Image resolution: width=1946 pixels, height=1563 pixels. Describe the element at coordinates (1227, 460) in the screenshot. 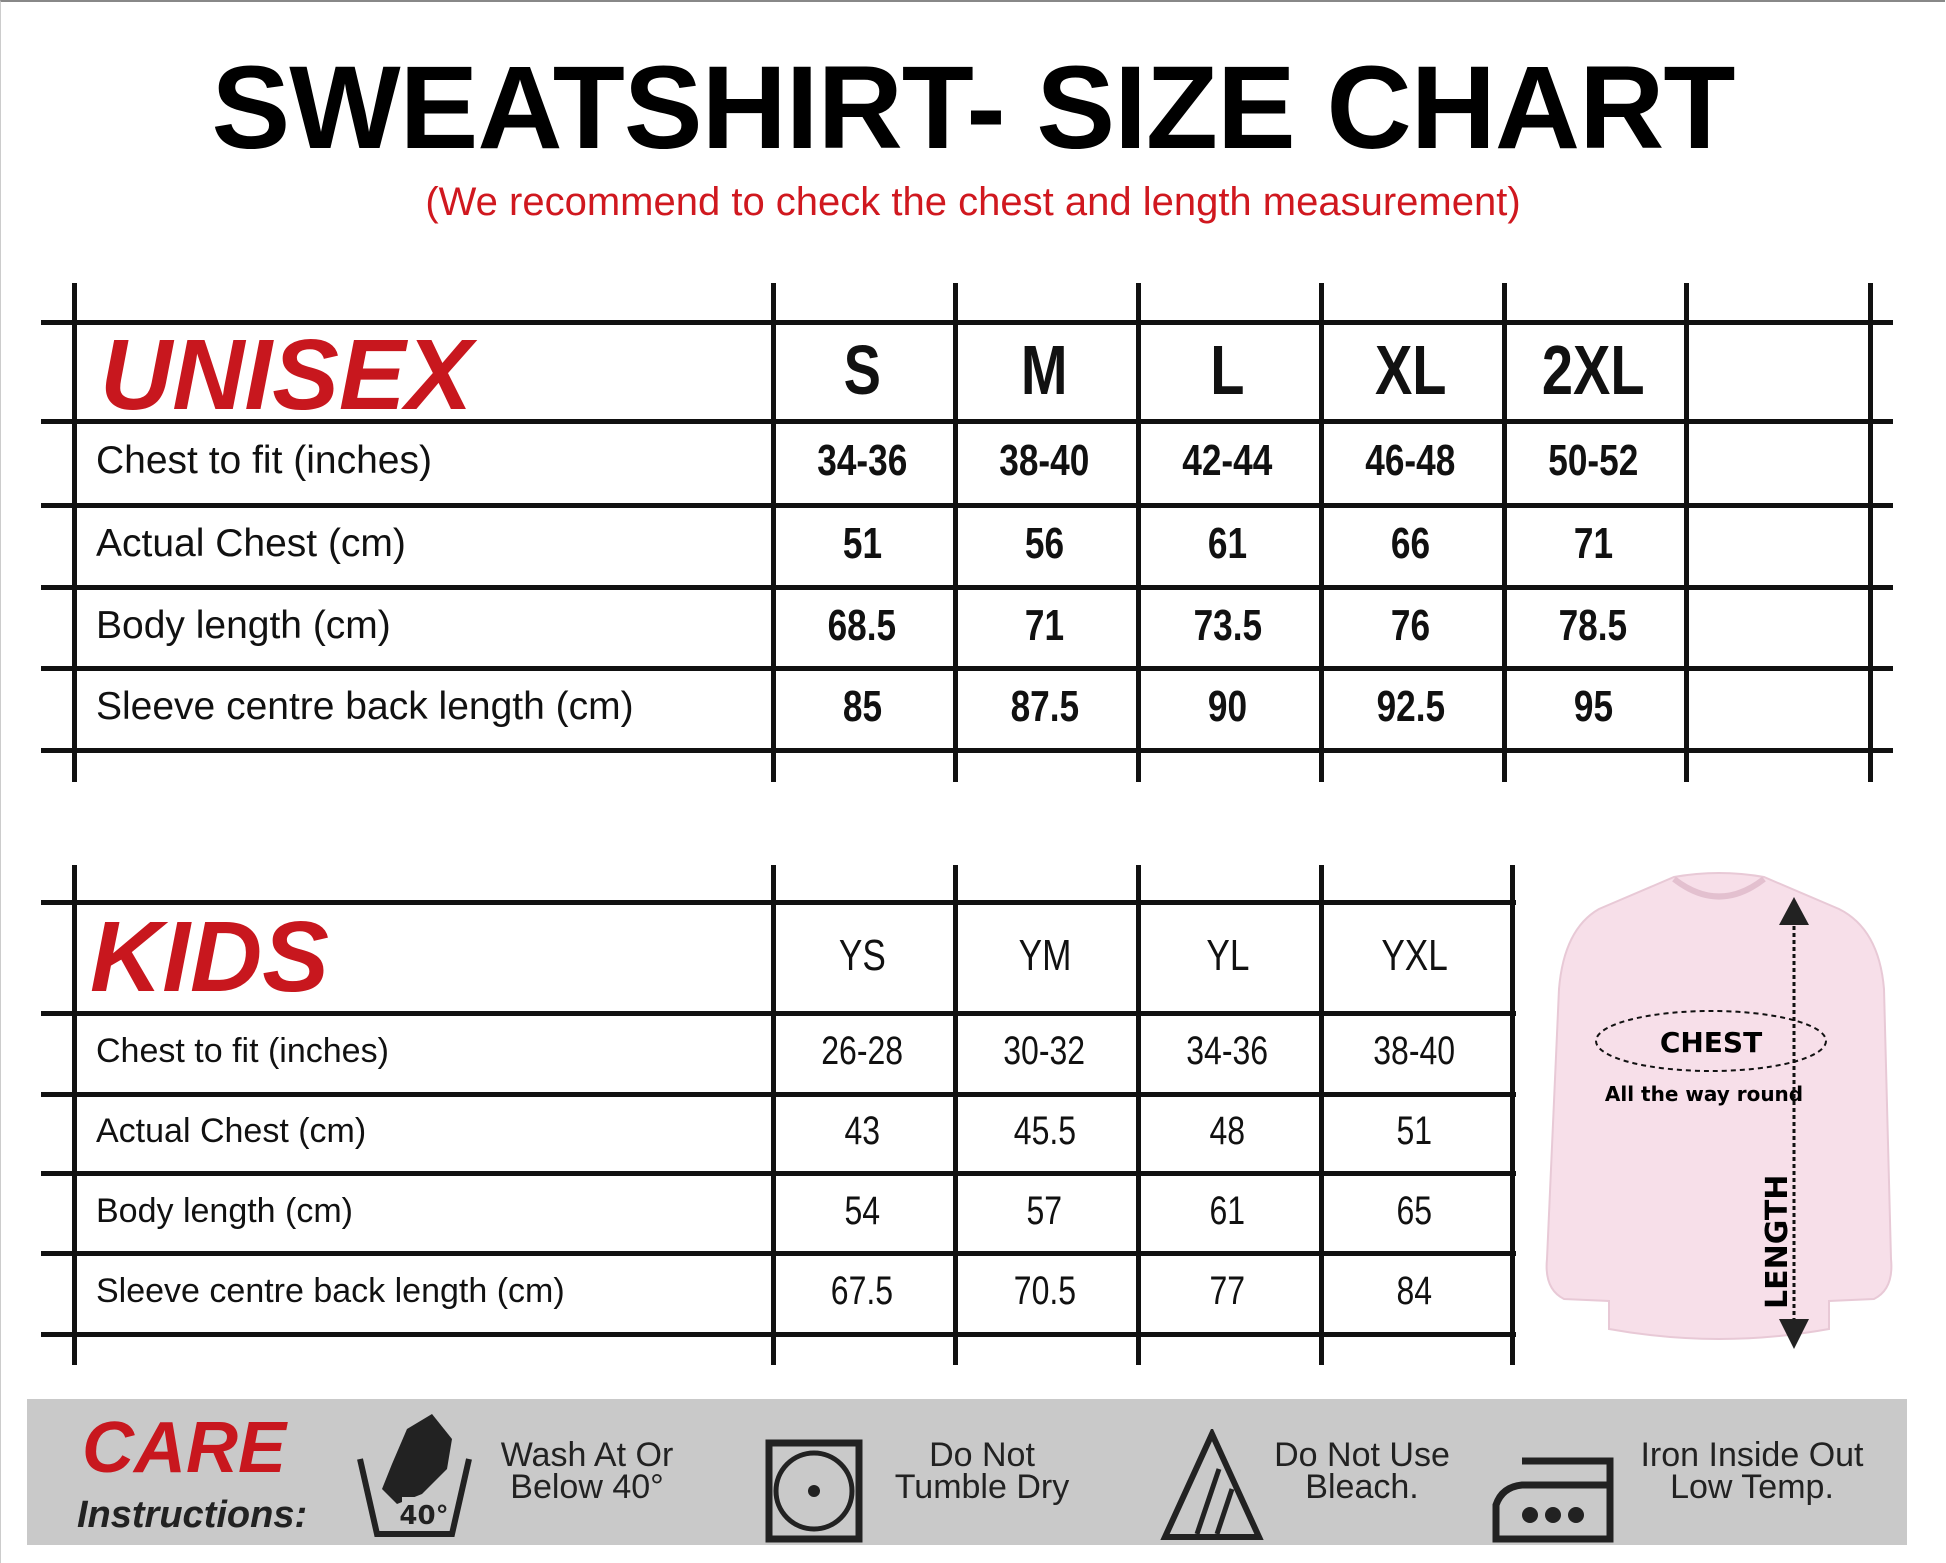

I see `table-cell: 42-44` at that location.